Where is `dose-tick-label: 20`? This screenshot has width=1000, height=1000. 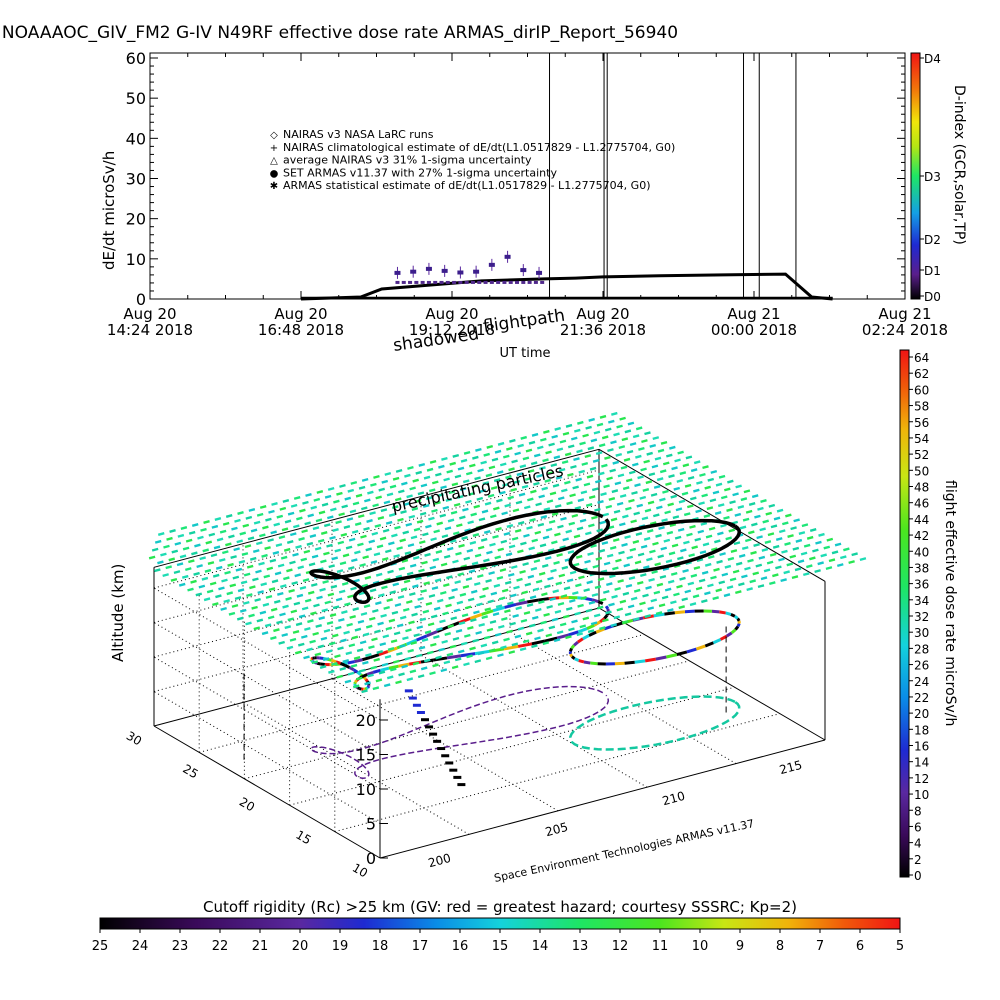
dose-tick-label: 20 is located at coordinates (921, 714).